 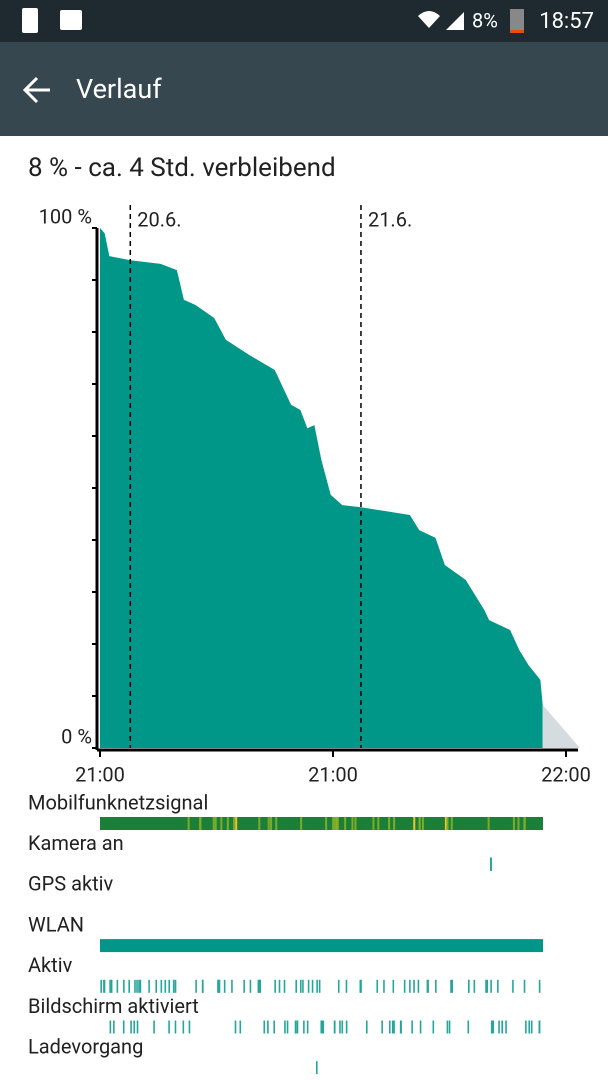 I want to click on clock: 18:57, so click(x=566, y=21).